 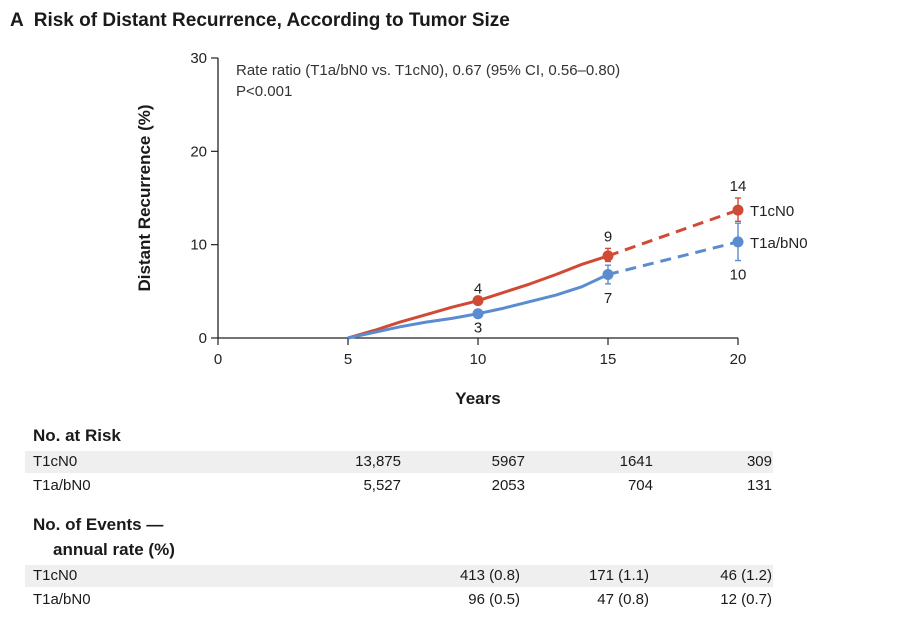 I want to click on risk-cell: 131, so click(x=759, y=485).